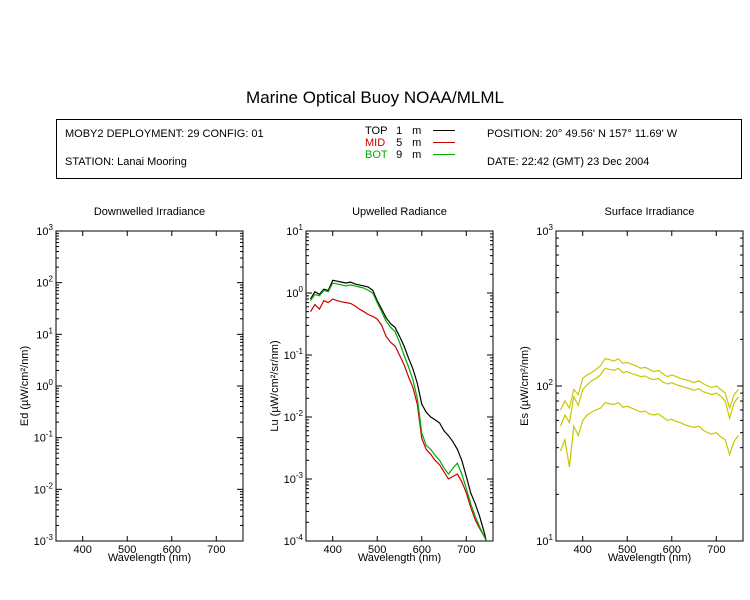 The width and height of the screenshot is (750, 600). What do you see at coordinates (525, 386) in the screenshot?
I see `y-axis-label: Es (µW/cm²/nm)` at bounding box center [525, 386].